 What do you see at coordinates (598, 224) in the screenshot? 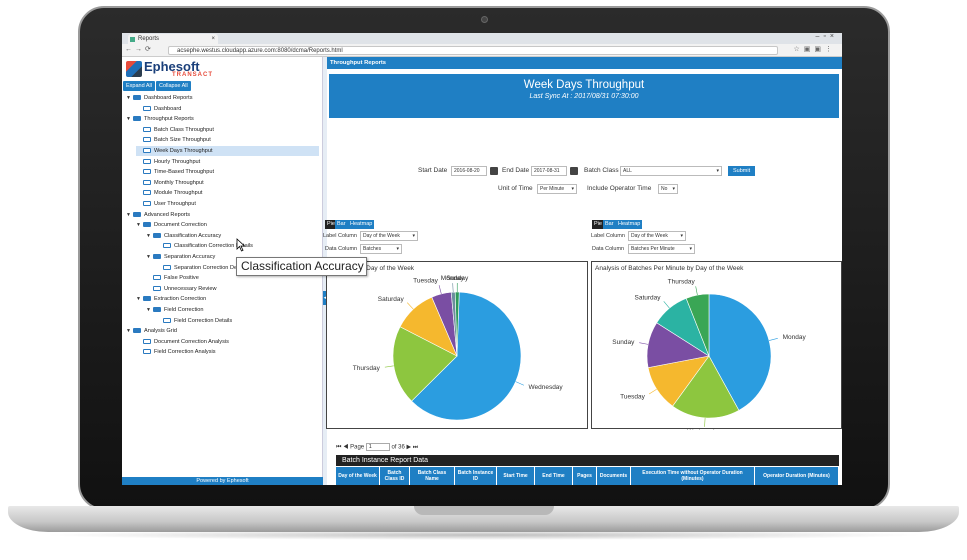
I see `pie-toggle-right: Pie` at bounding box center [598, 224].